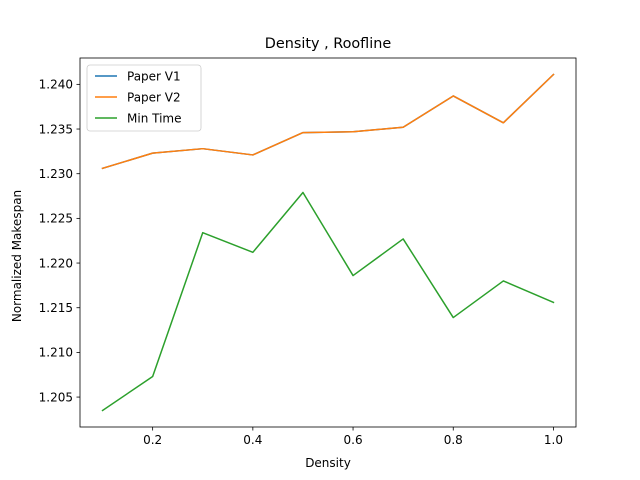 Image resolution: width=640 pixels, height=480 pixels. I want to click on x-axis-ticks: 0.2 0.4 0.6 0.8 1.0, so click(353, 437).